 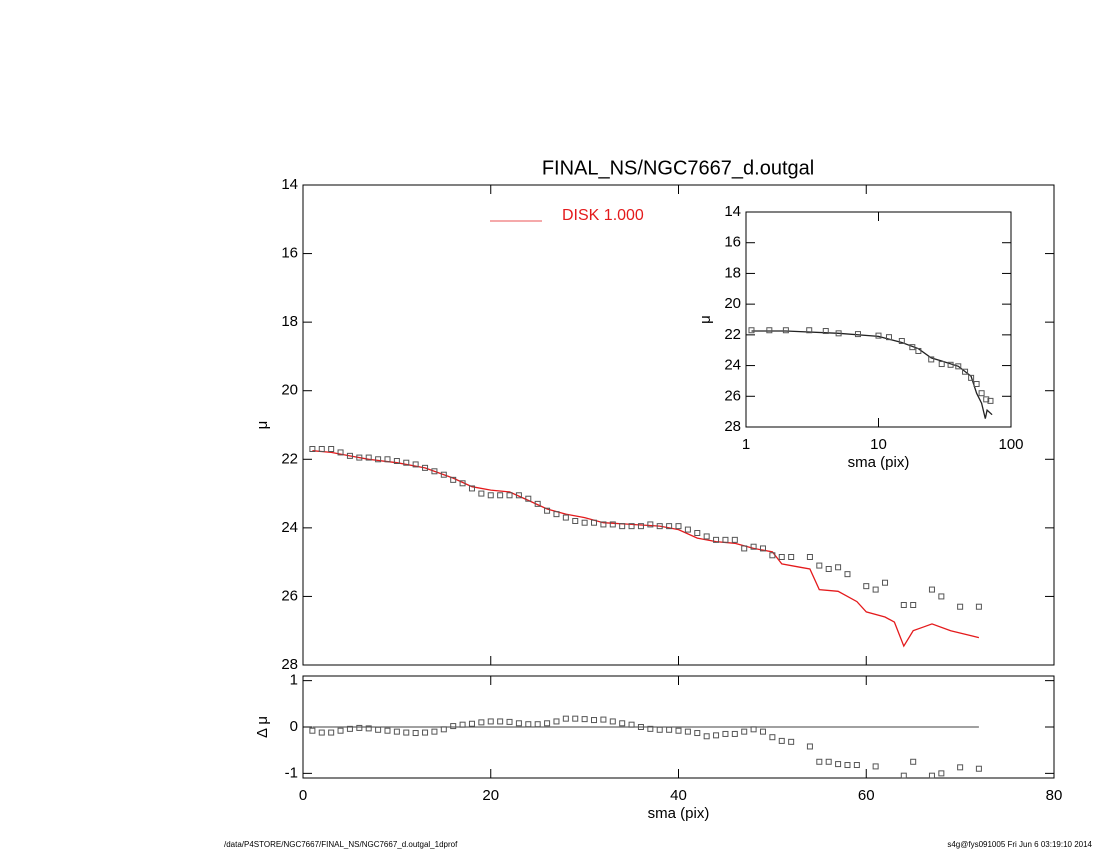 I want to click on x-tick-label: 60, so click(x=866, y=795).